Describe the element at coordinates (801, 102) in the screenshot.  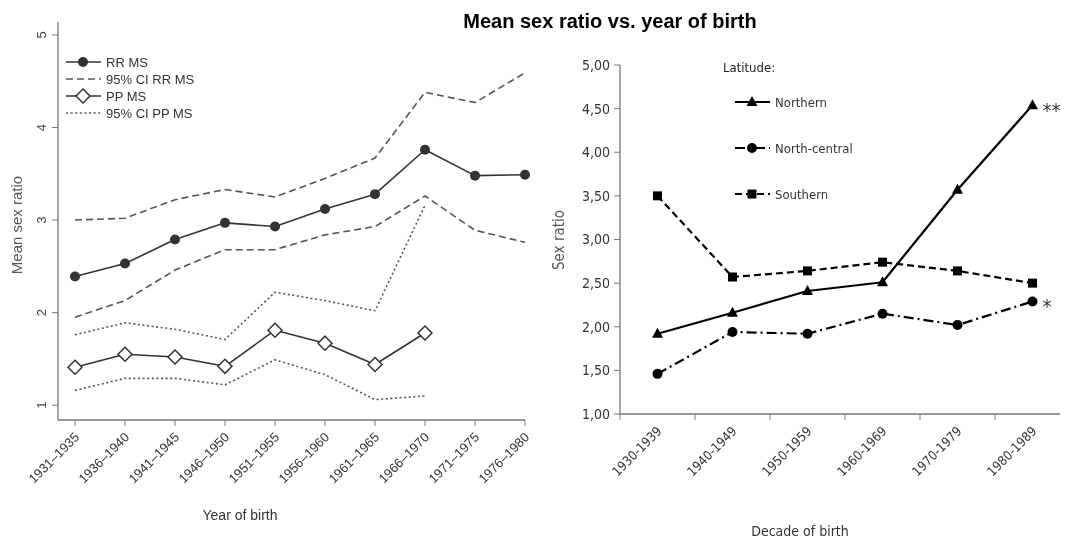
I see `legend-label: Northern` at that location.